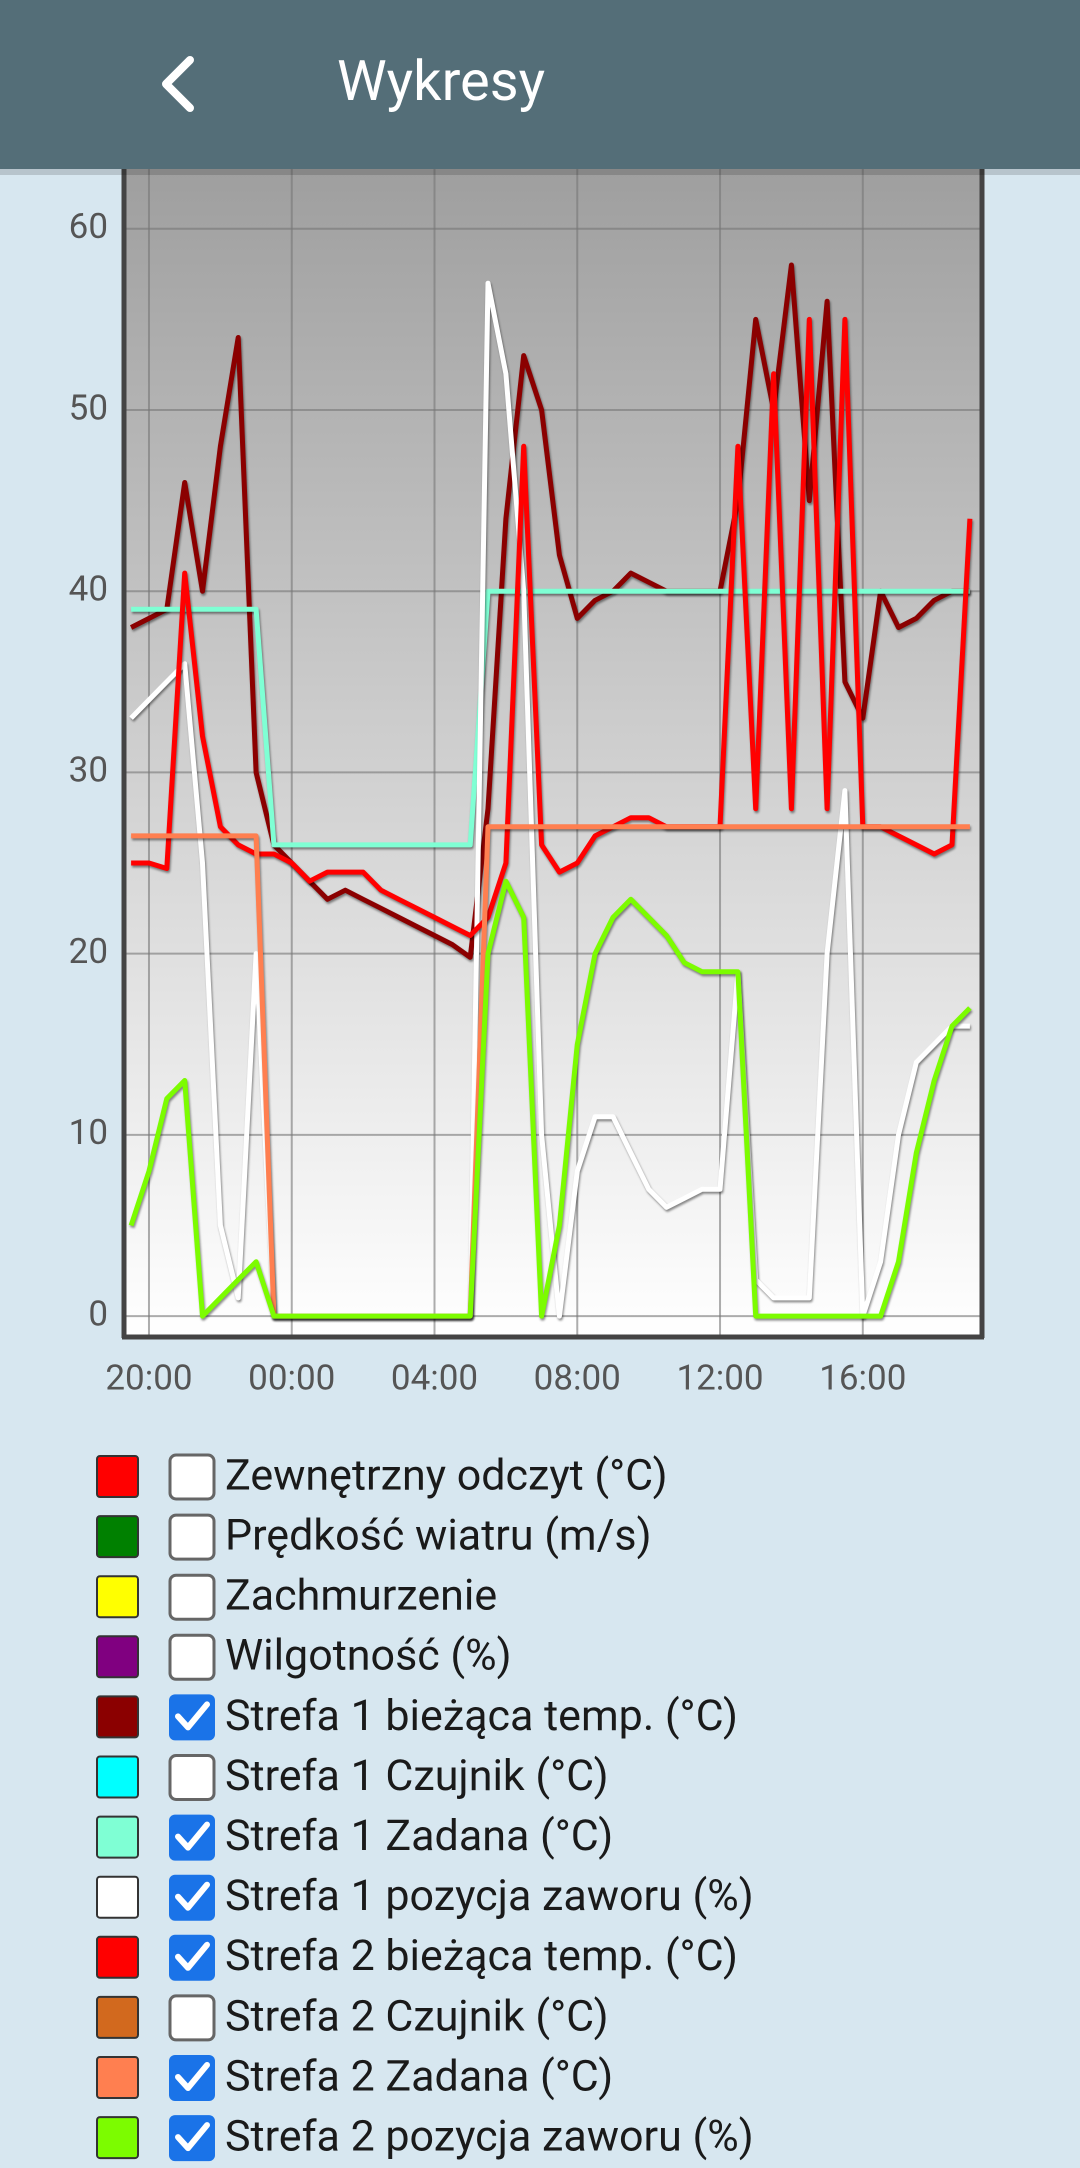  What do you see at coordinates (178, 84) in the screenshot?
I see `back-button` at bounding box center [178, 84].